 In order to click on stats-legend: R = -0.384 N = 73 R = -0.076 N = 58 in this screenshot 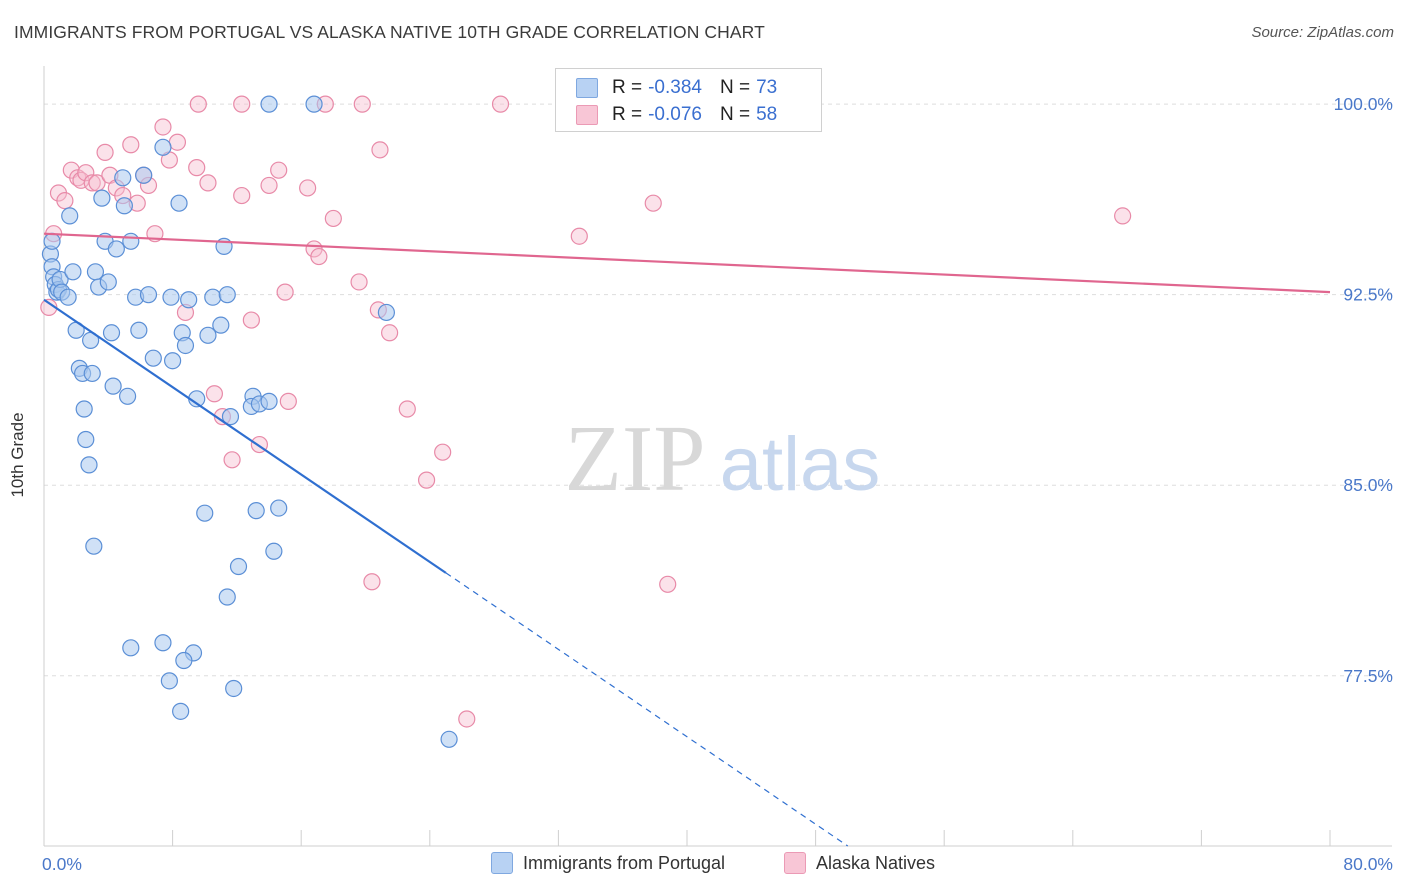, I will do `click(688, 100)`.